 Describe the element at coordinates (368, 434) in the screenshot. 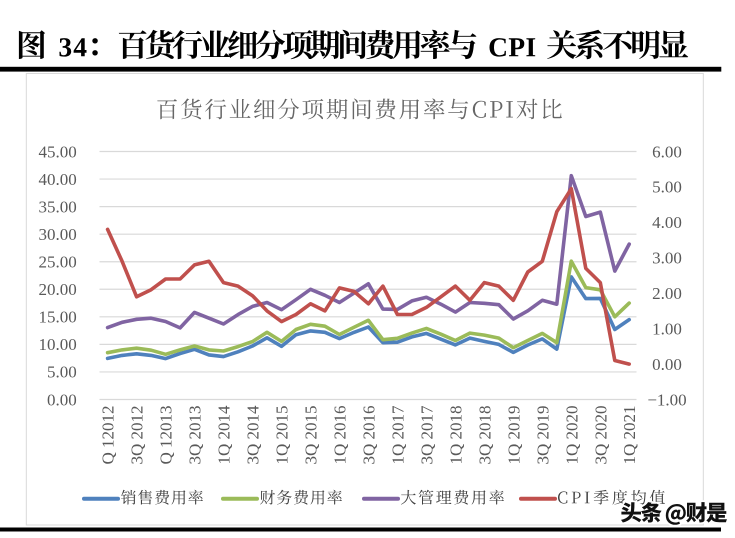

I see `svg-text: 3Q 2016` at that location.